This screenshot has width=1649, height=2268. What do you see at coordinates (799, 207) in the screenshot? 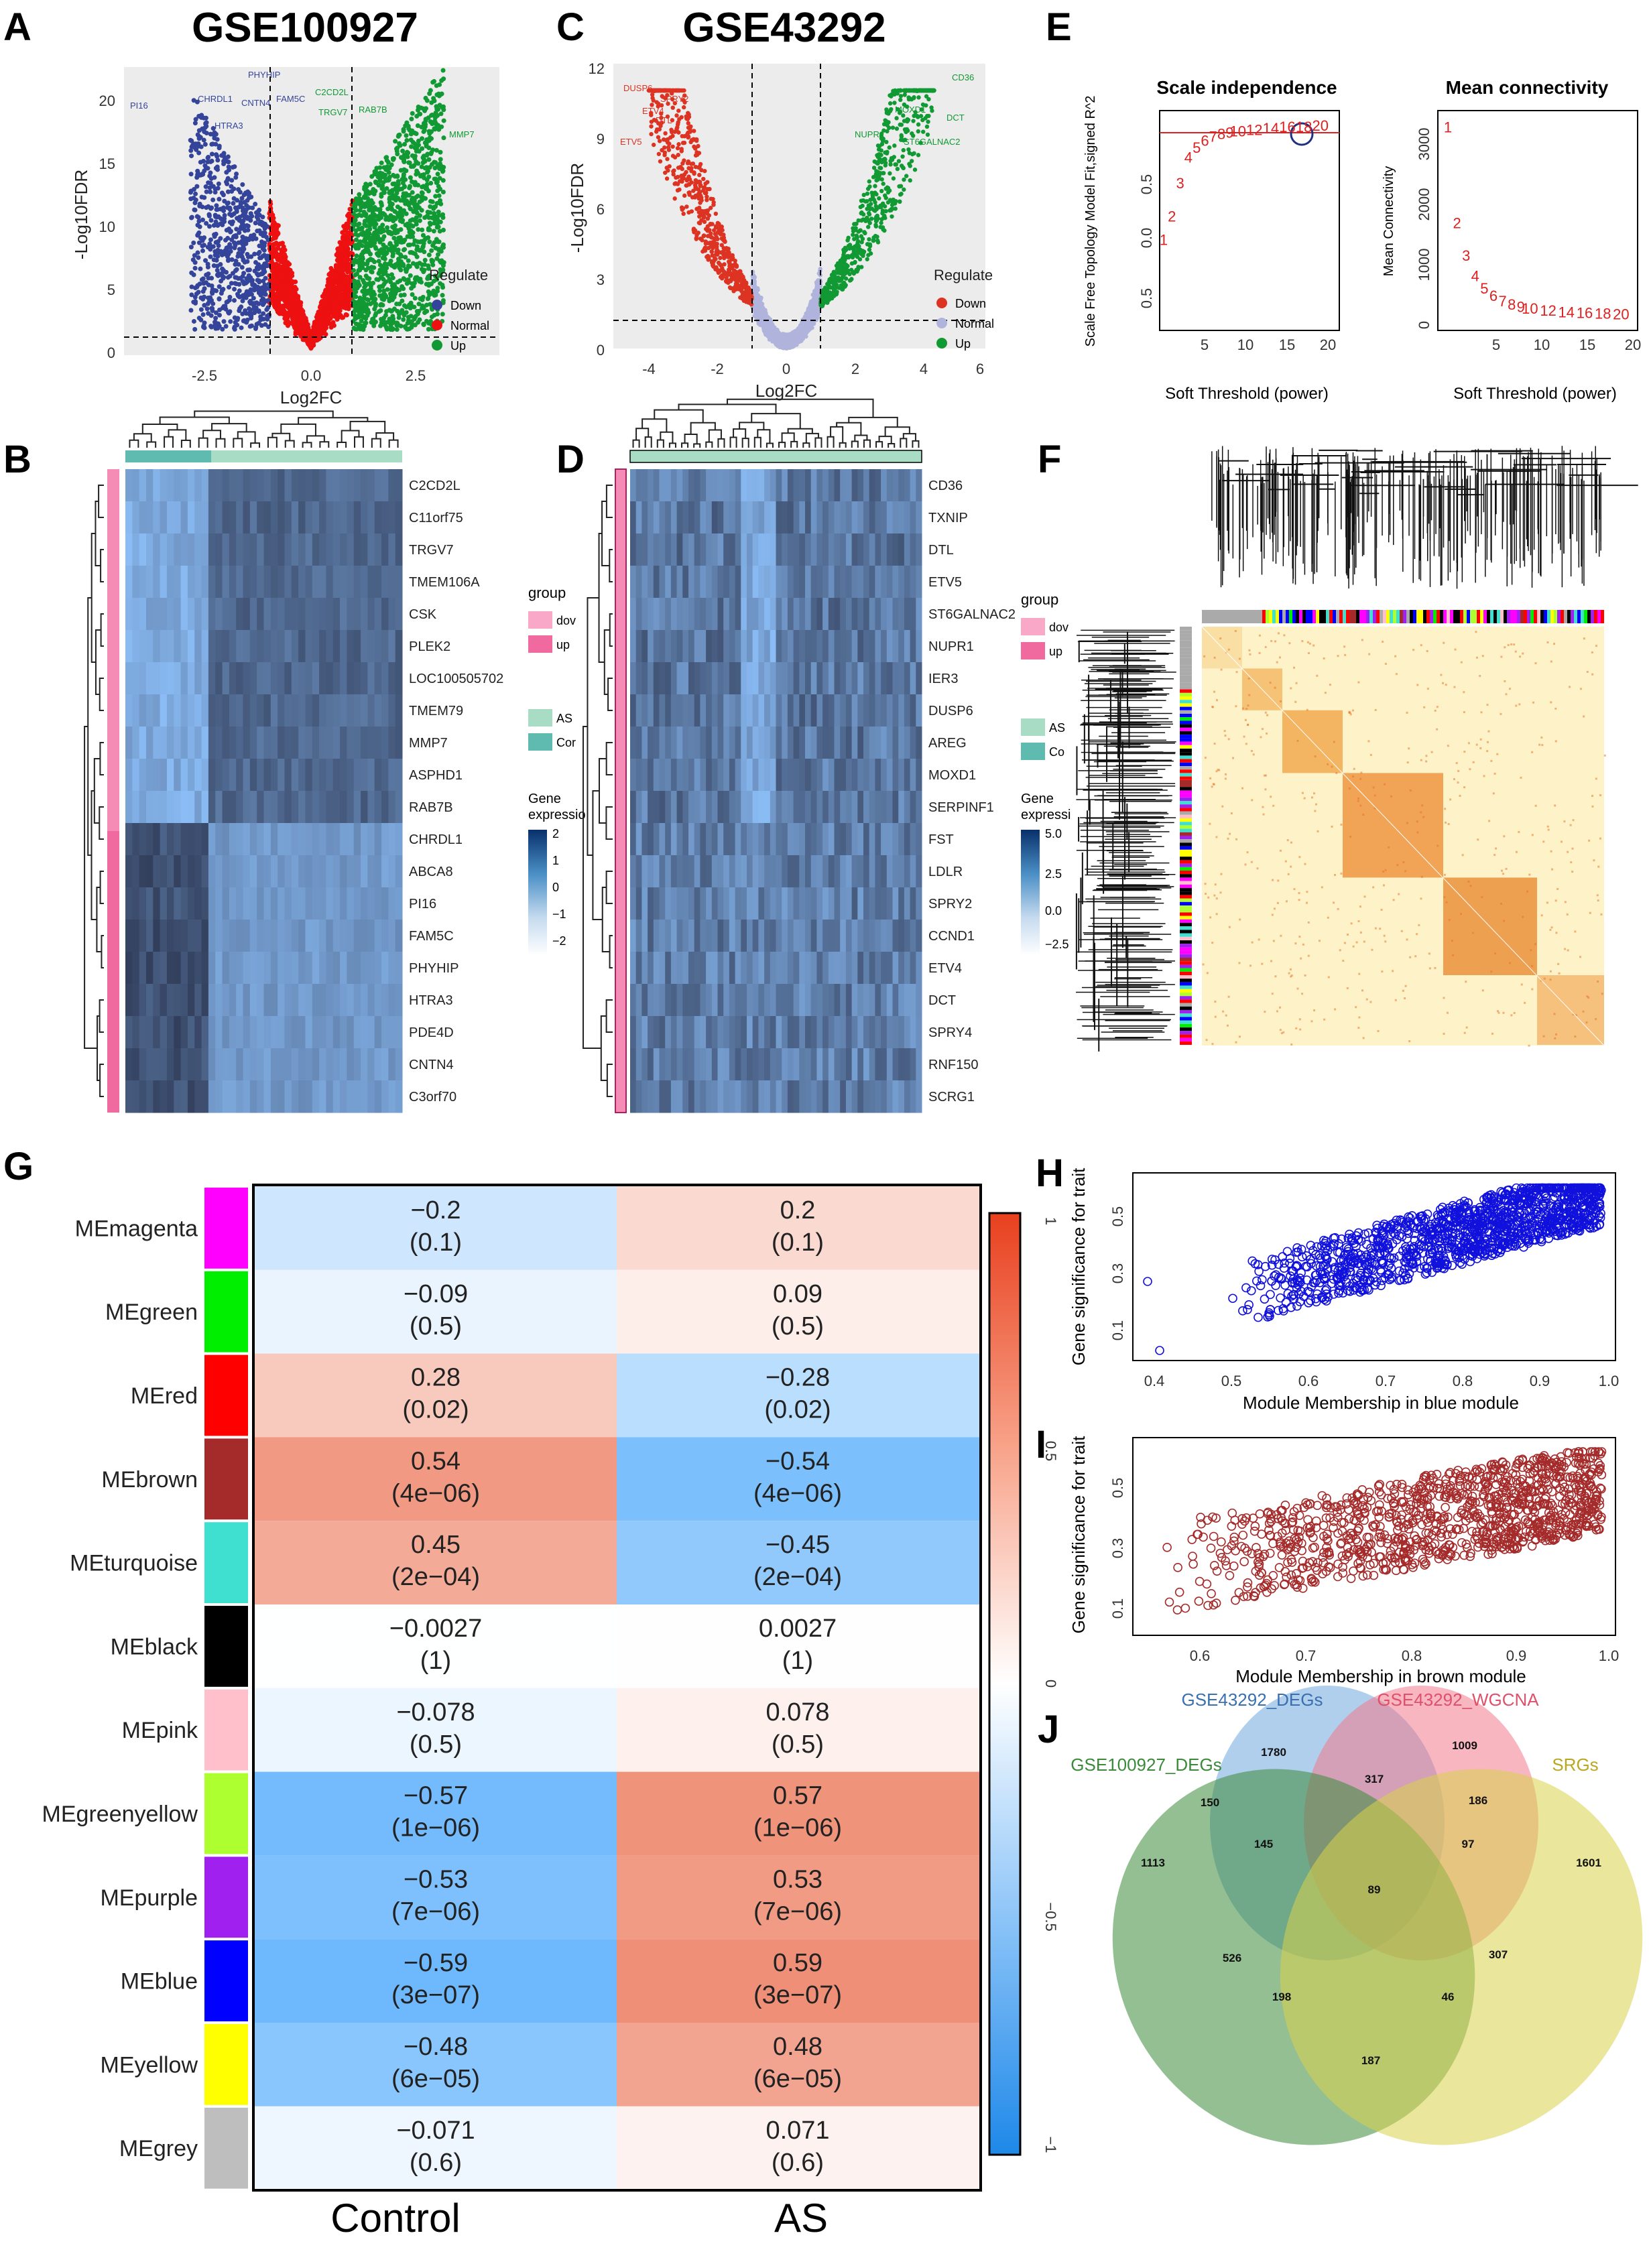
I see `volcano-c-plot-area` at bounding box center [799, 207].